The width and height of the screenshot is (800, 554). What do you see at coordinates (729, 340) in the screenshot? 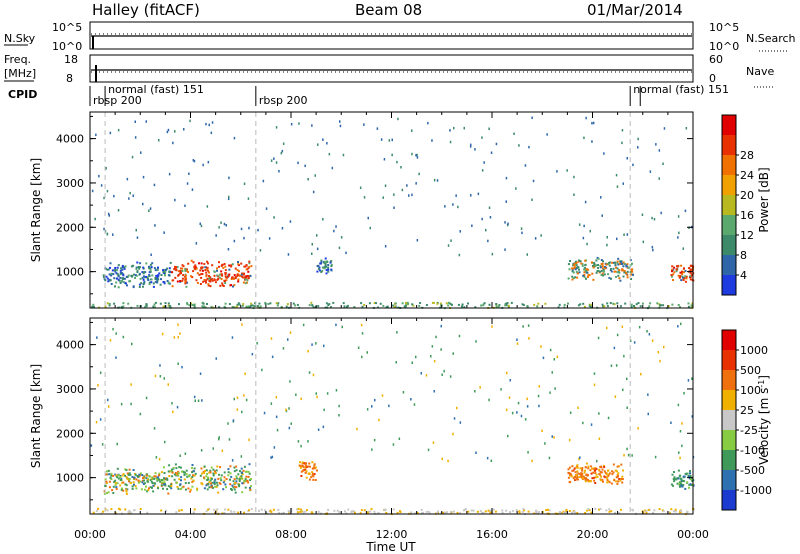
I see `colorbar-segment` at bounding box center [729, 340].